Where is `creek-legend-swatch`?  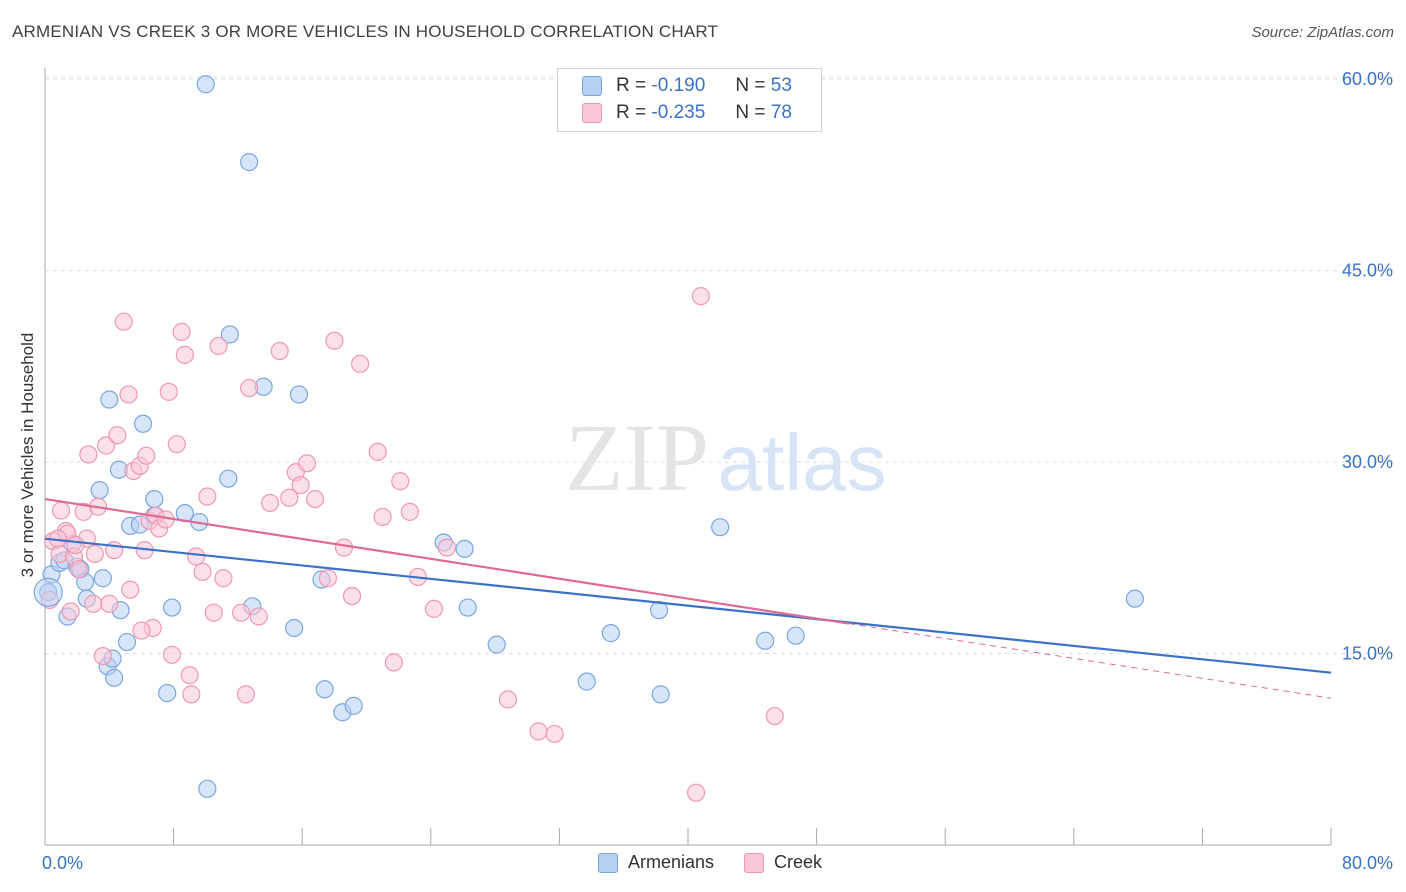 creek-legend-swatch is located at coordinates (754, 862).